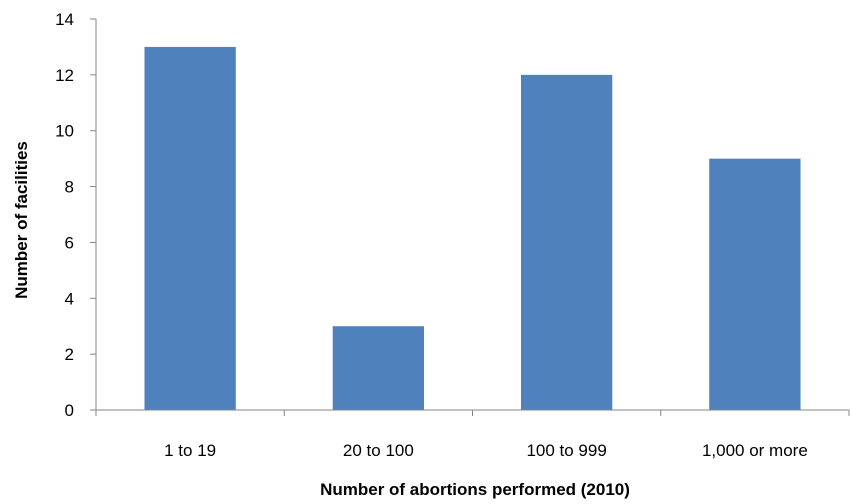 The height and width of the screenshot is (504, 851). Describe the element at coordinates (69, 354) in the screenshot. I see `y-tick-label: 2` at that location.